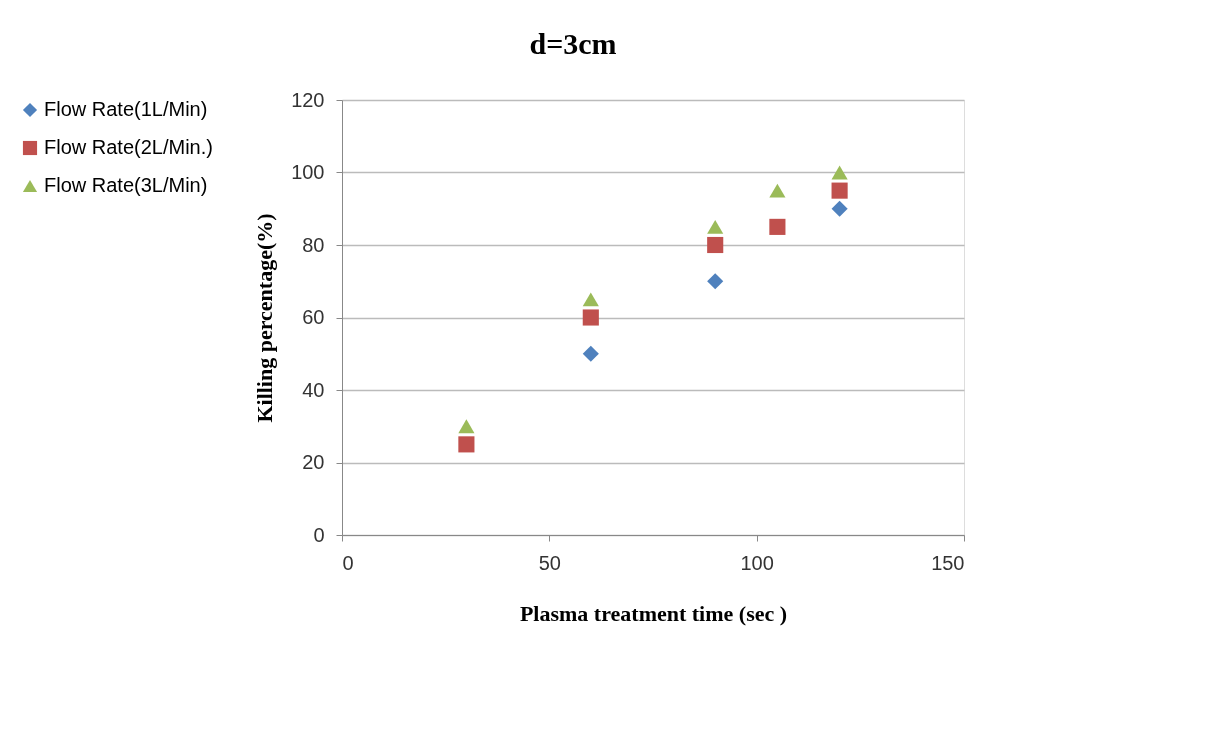  I want to click on legend-label: Flow Rate(3L/Min), so click(126, 185).